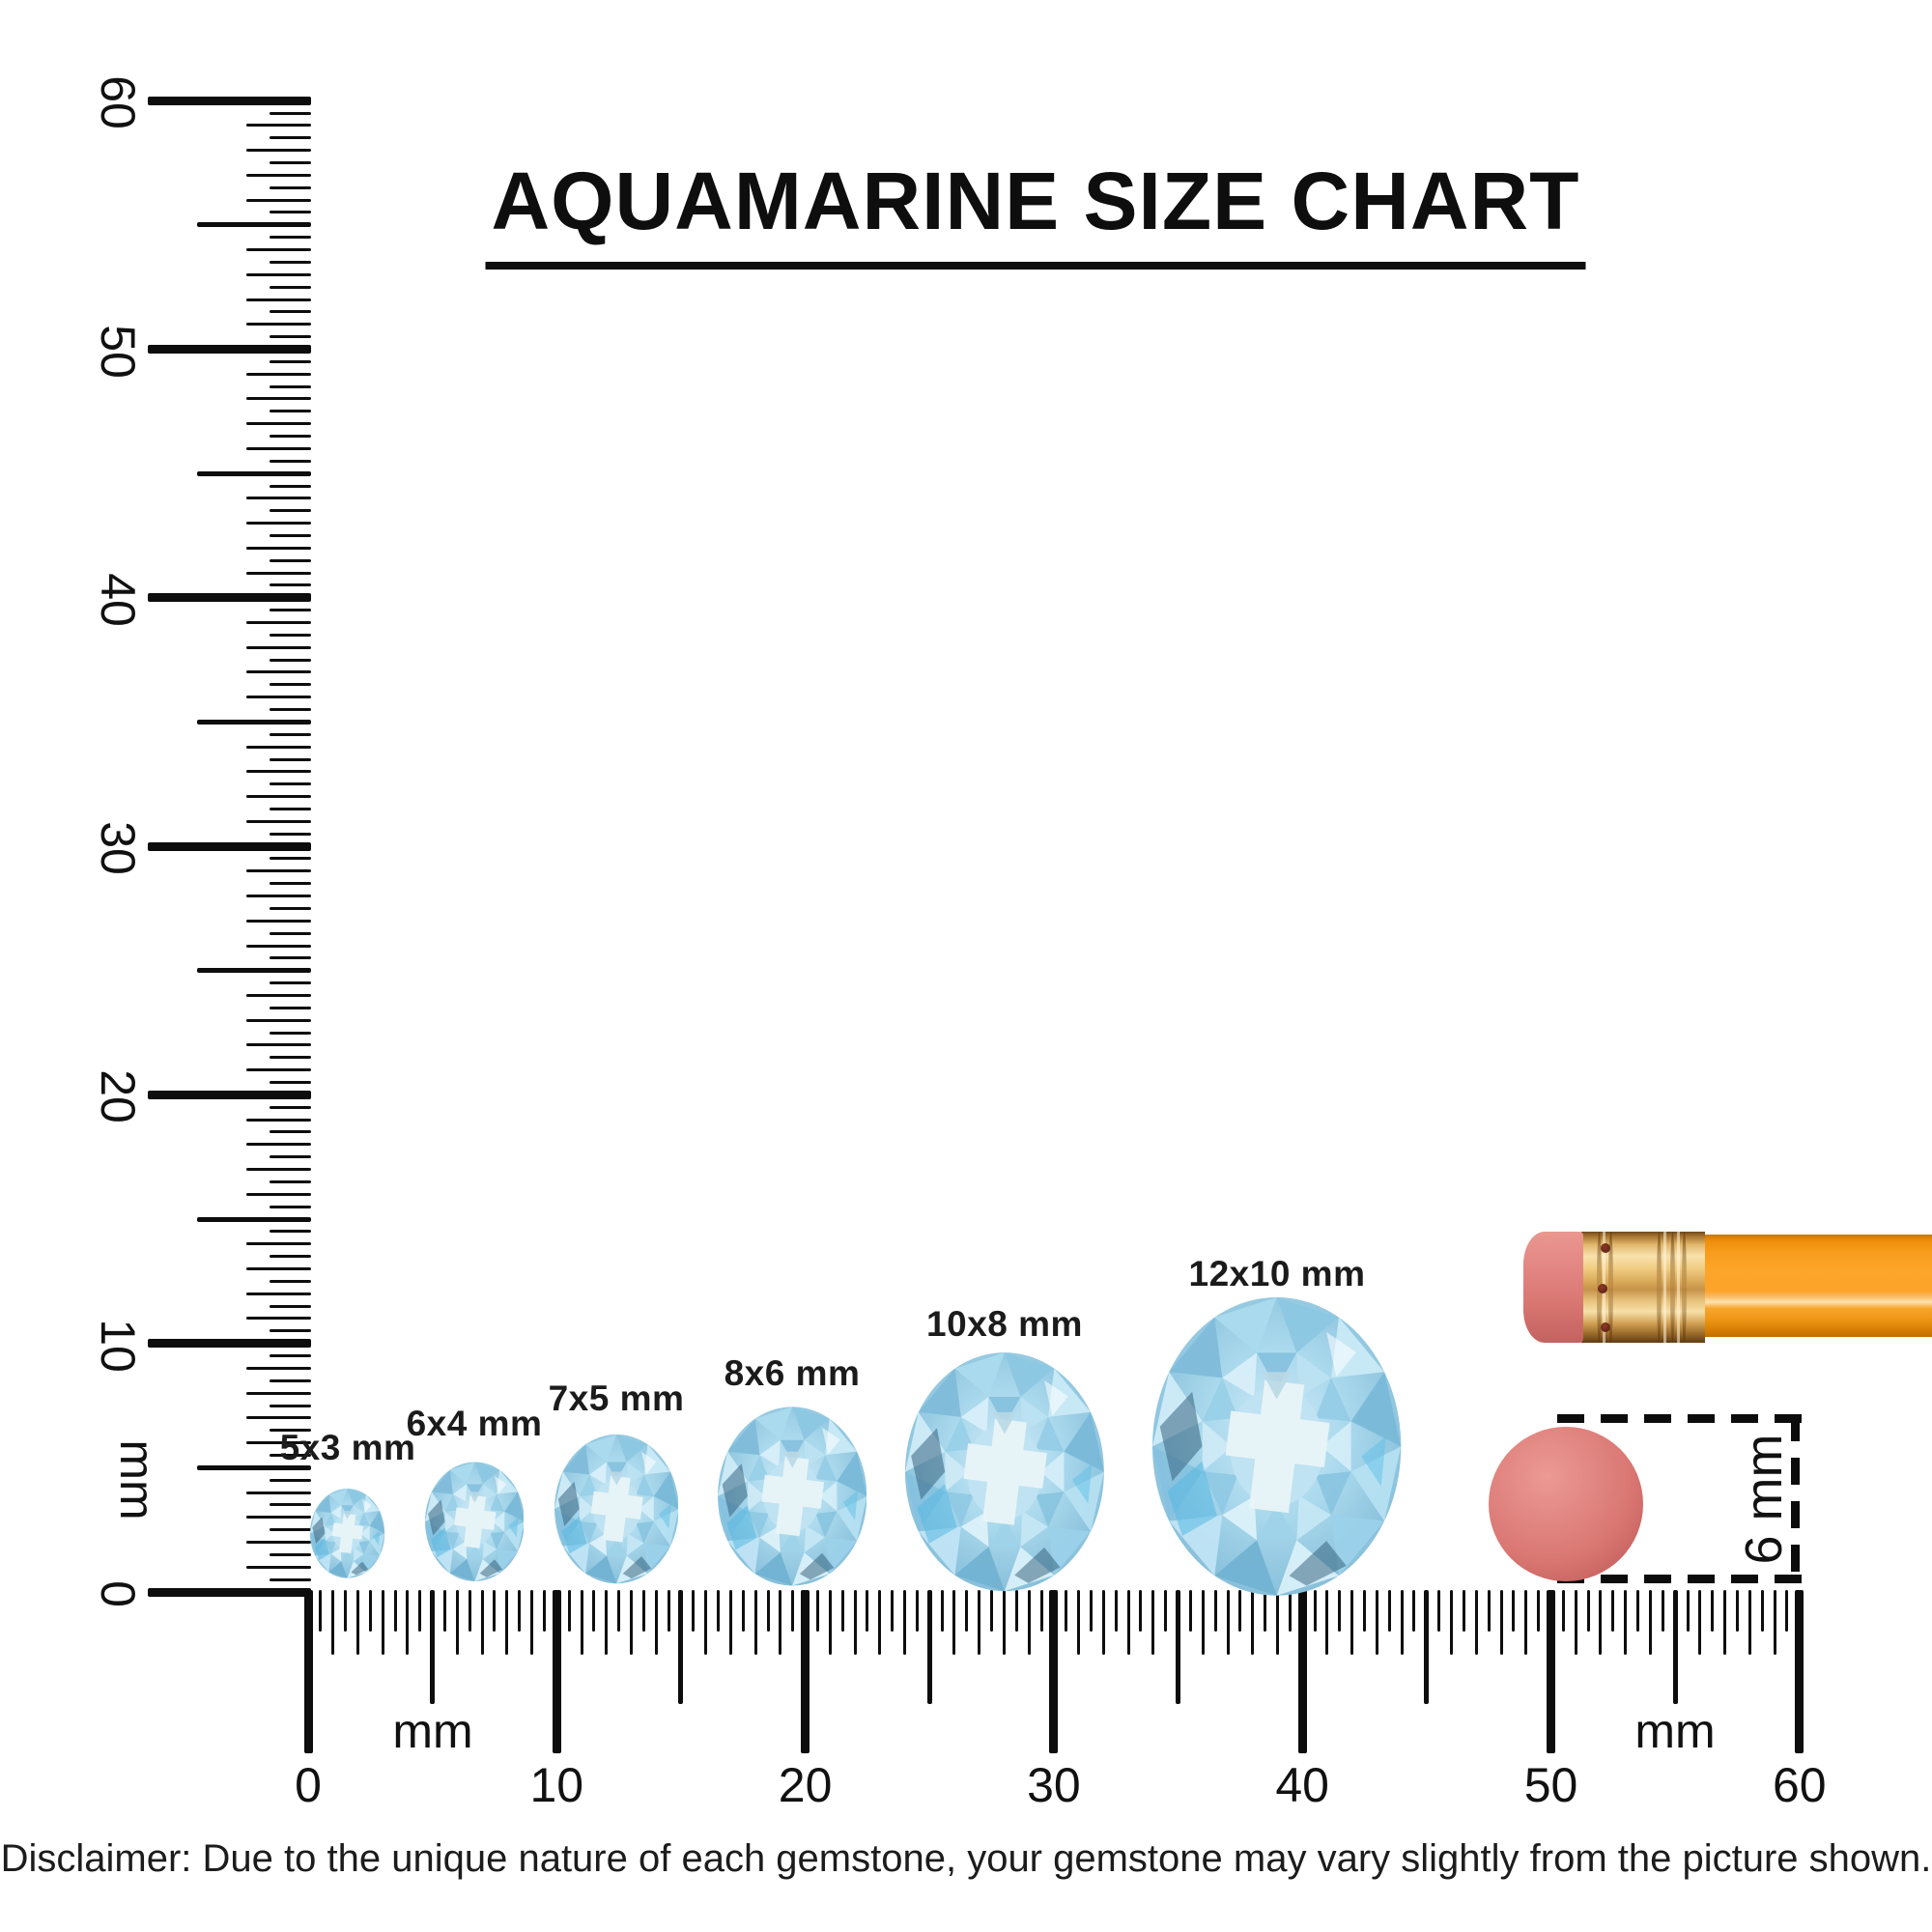 This screenshot has width=1932, height=1932. I want to click on horizontal-ruler-number: 10, so click(556, 1785).